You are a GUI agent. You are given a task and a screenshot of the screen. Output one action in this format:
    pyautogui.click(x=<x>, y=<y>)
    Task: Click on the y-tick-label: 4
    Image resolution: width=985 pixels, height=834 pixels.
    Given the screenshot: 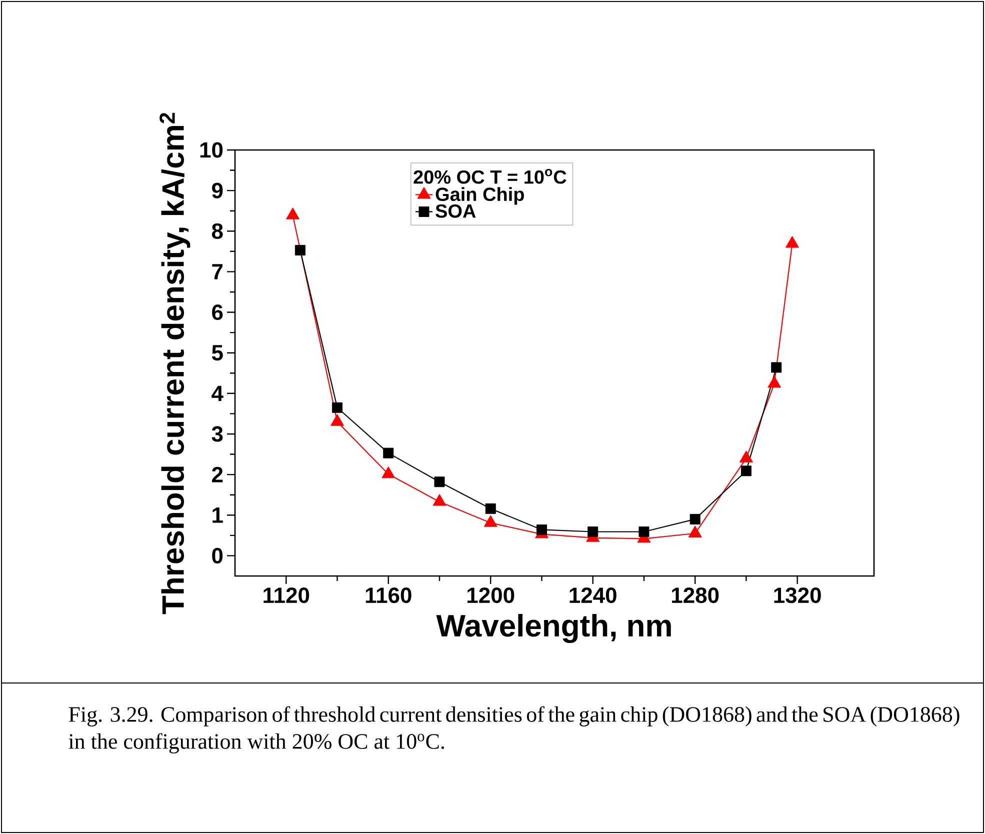 What is the action you would take?
    pyautogui.click(x=218, y=393)
    